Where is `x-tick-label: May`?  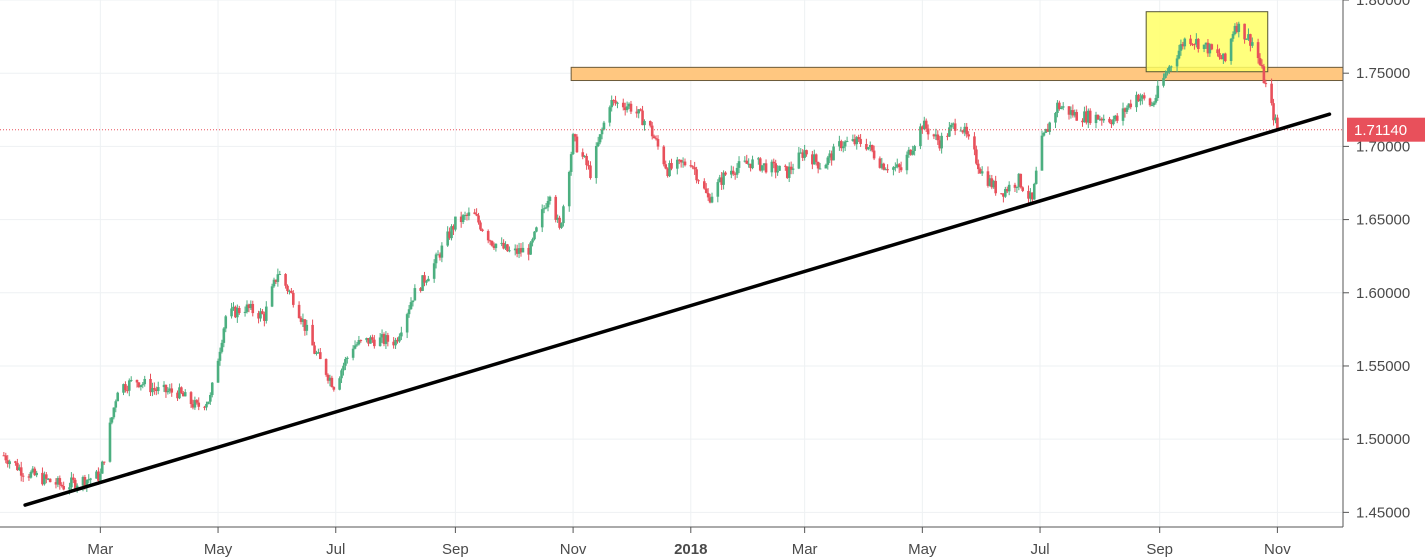 x-tick-label: May is located at coordinates (218, 549).